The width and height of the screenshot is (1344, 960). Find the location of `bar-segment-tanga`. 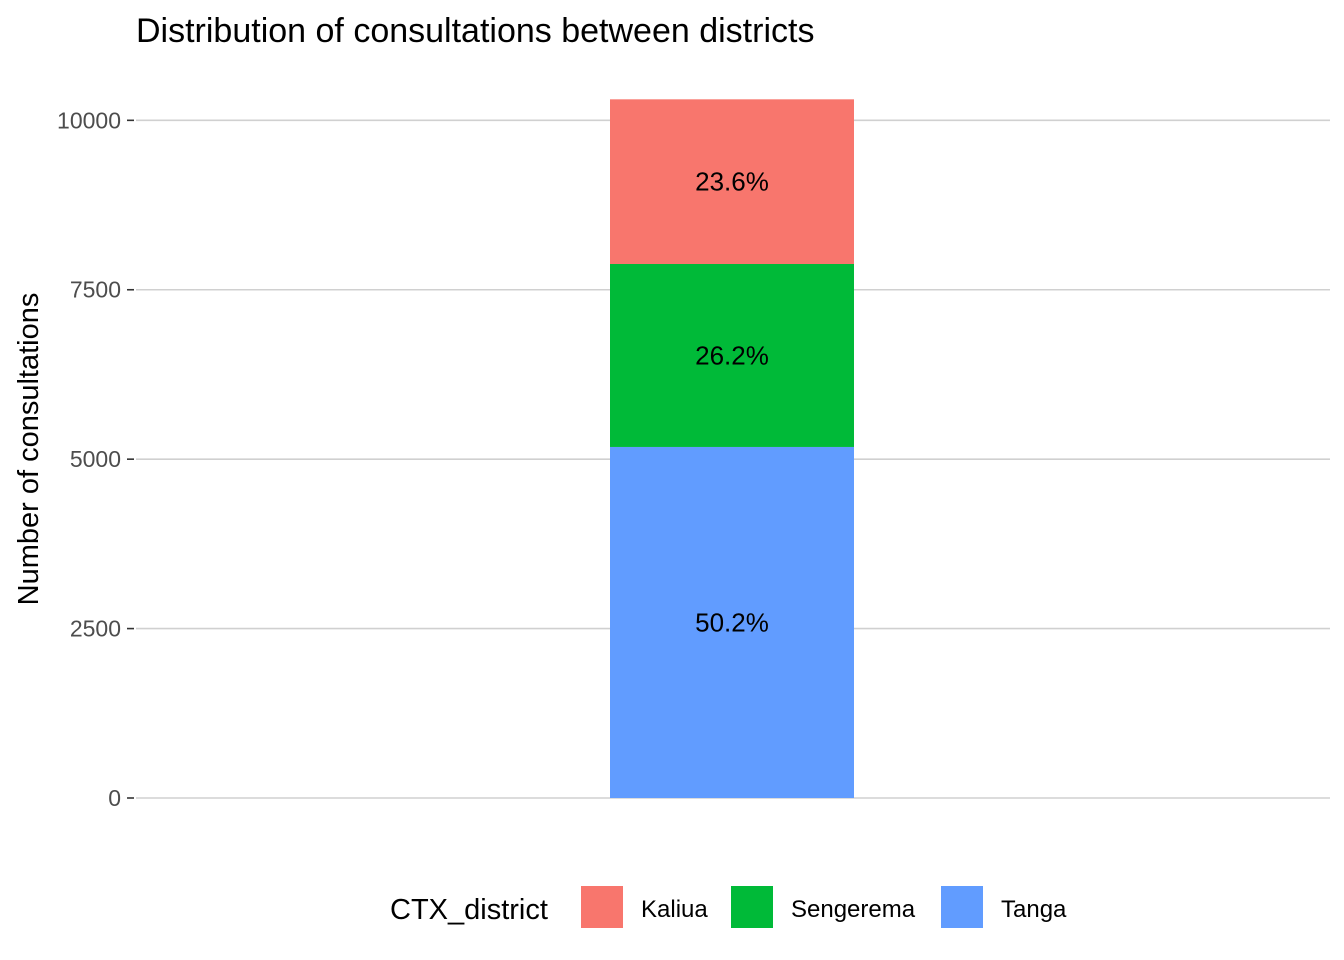

bar-segment-tanga is located at coordinates (732, 622).